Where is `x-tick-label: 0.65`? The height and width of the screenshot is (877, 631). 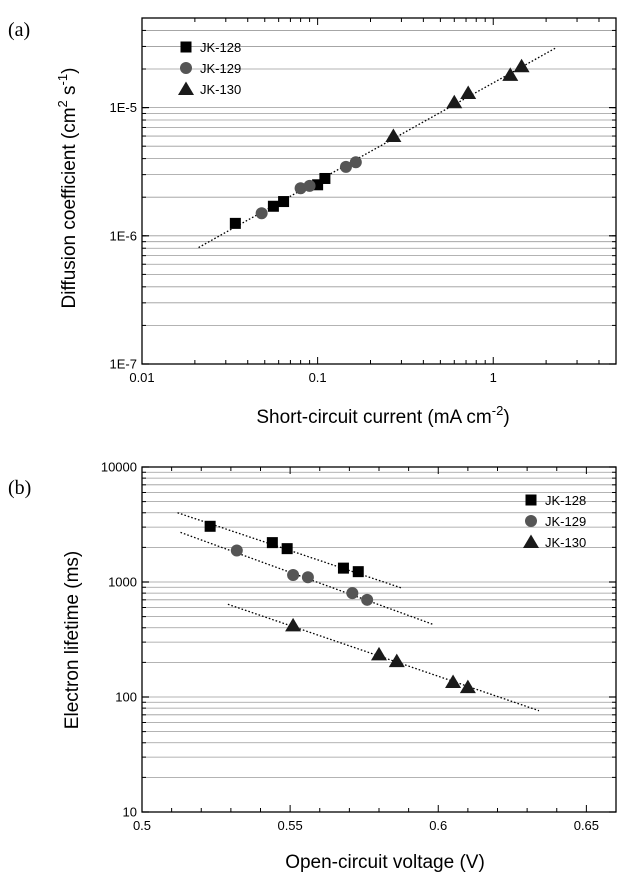 x-tick-label: 0.65 is located at coordinates (586, 825).